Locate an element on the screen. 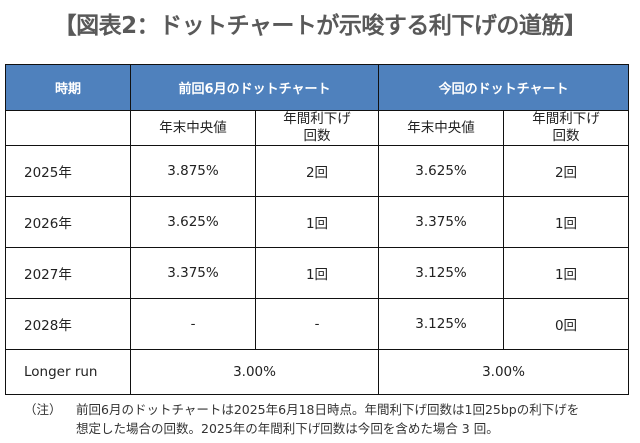 The image size is (640, 443). row-label: Longer run is located at coordinates (68, 372).